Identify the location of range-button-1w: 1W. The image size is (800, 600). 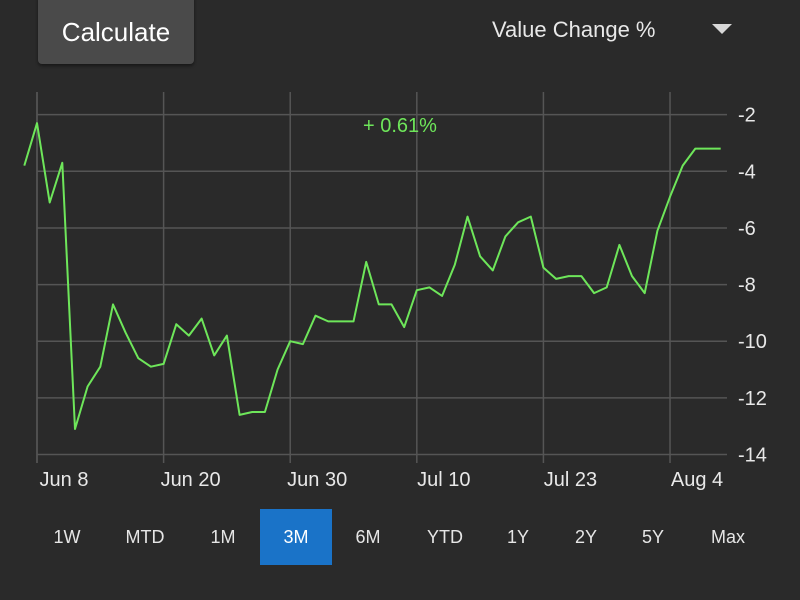
(67, 536).